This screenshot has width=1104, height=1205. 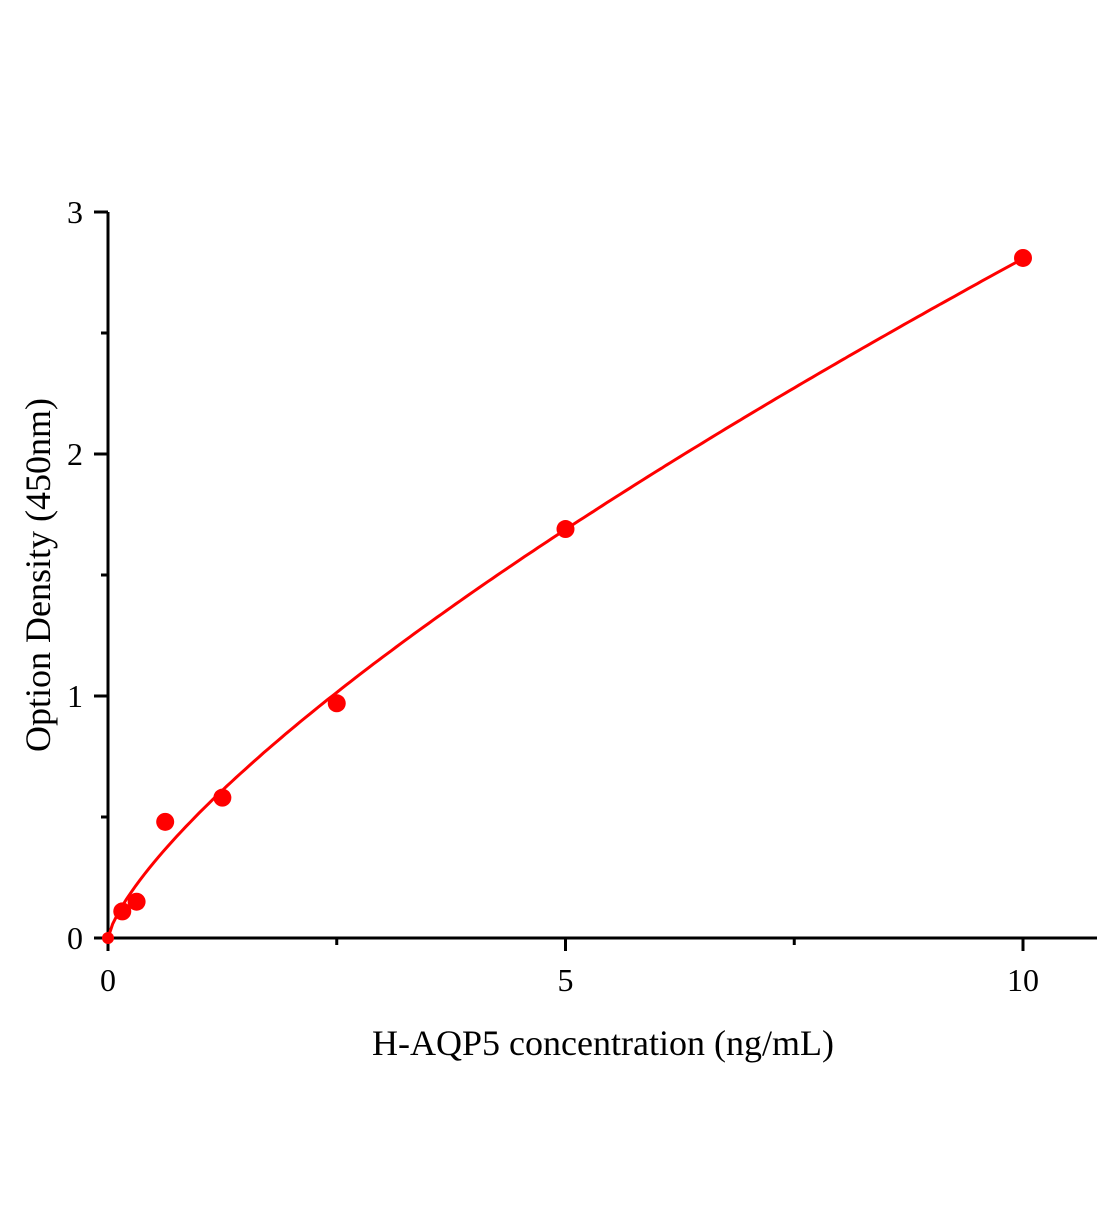 What do you see at coordinates (566, 980) in the screenshot?
I see `x-tick-label: 5` at bounding box center [566, 980].